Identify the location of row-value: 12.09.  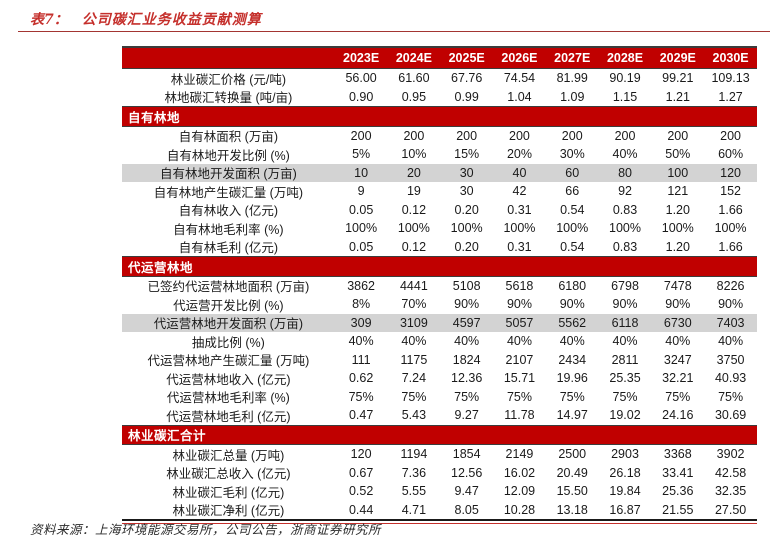
(519, 491).